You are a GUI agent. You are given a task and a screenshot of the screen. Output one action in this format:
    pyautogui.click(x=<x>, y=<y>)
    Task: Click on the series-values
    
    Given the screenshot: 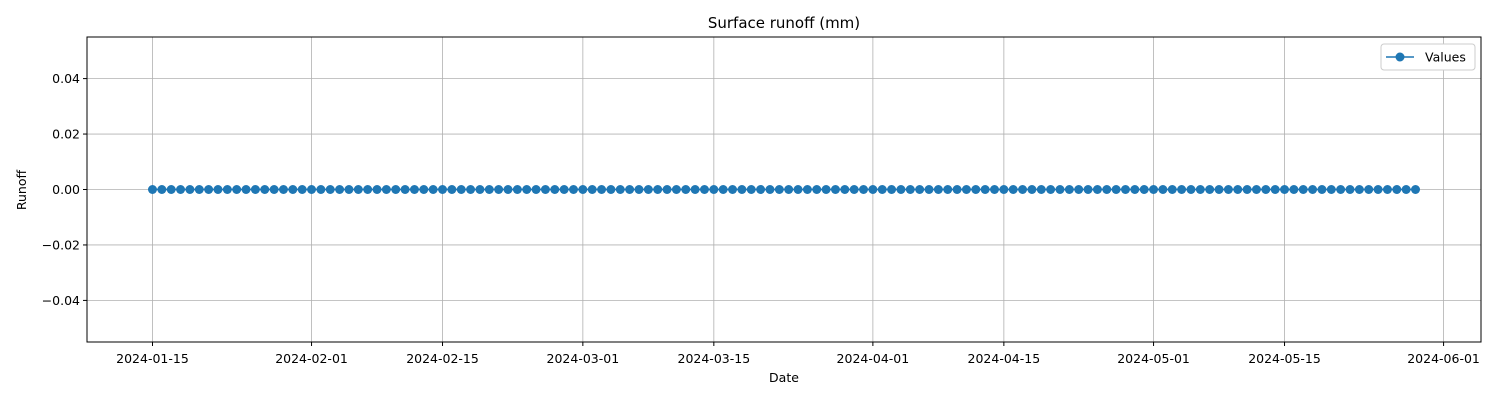 What is the action you would take?
    pyautogui.click(x=784, y=189)
    